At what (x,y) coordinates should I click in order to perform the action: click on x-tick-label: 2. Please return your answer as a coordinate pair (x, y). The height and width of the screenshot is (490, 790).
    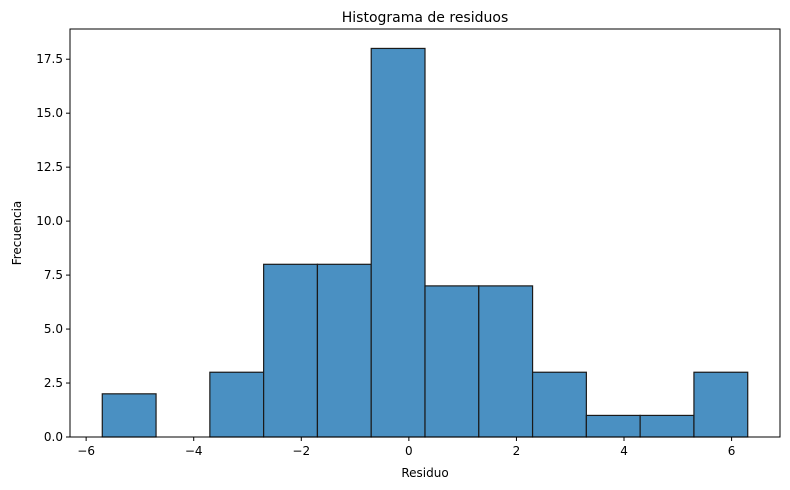
    Looking at the image, I should click on (517, 451).